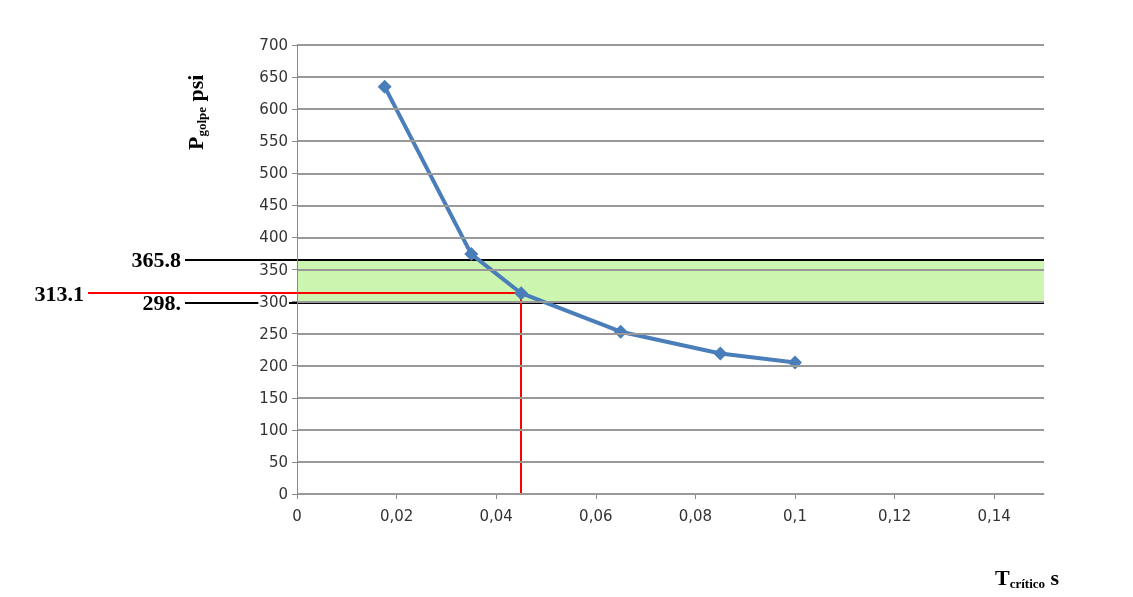 This screenshot has height=597, width=1133. I want to click on ref-line-label: 298., so click(161, 303).